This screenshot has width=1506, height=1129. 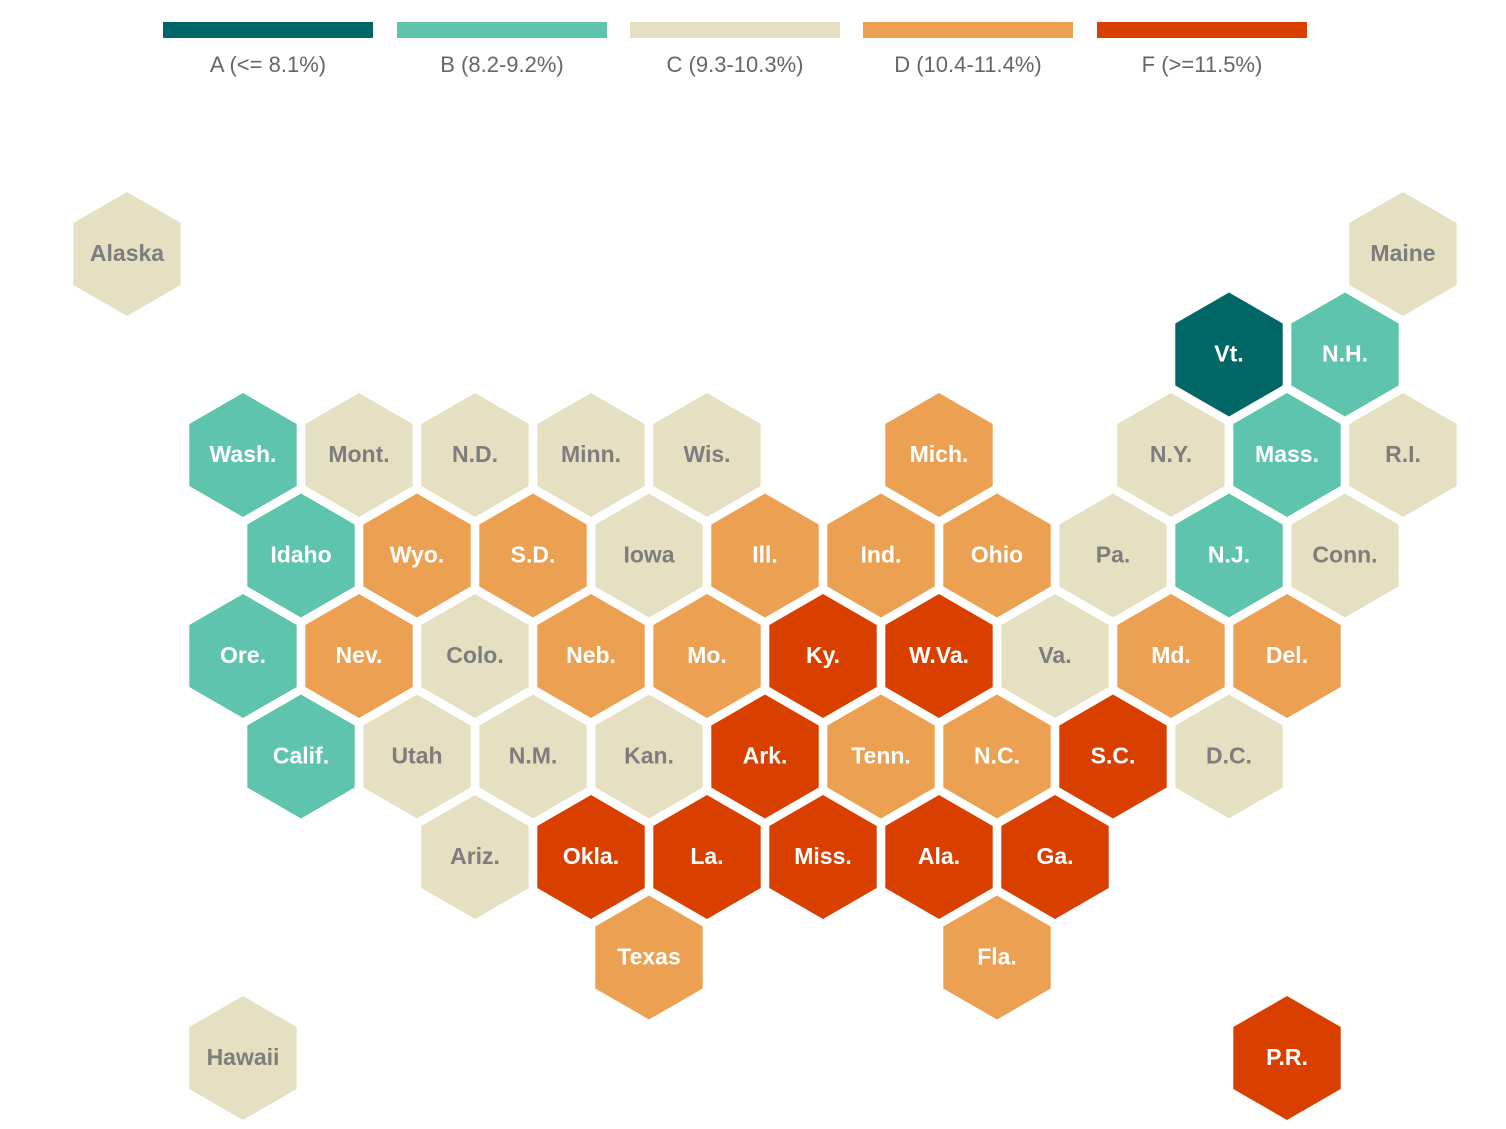 I want to click on hex-tile-n-c: N.C., so click(x=997, y=756).